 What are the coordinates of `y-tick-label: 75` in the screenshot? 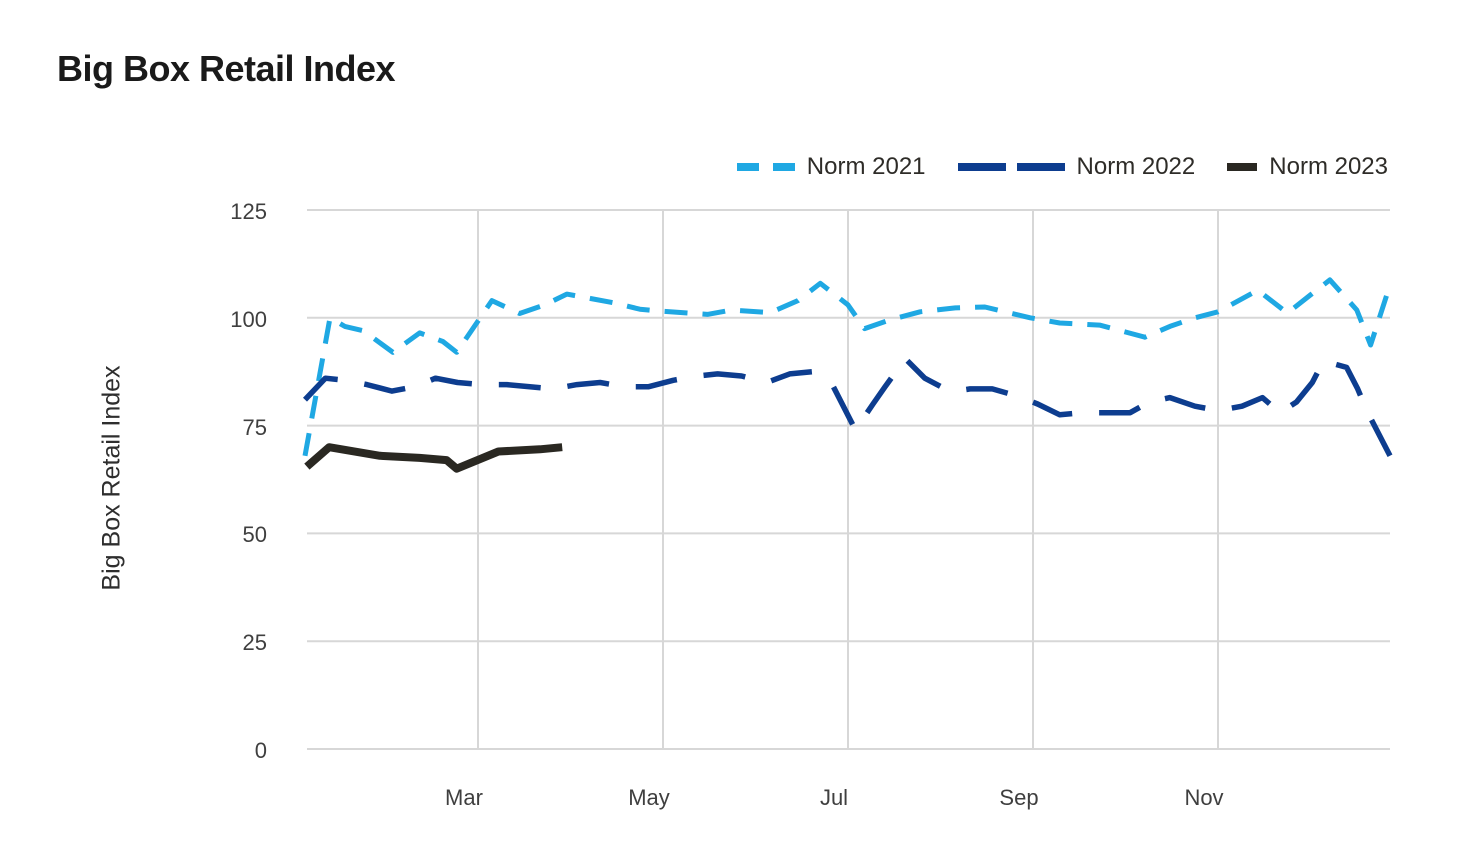 It's located at (254, 427).